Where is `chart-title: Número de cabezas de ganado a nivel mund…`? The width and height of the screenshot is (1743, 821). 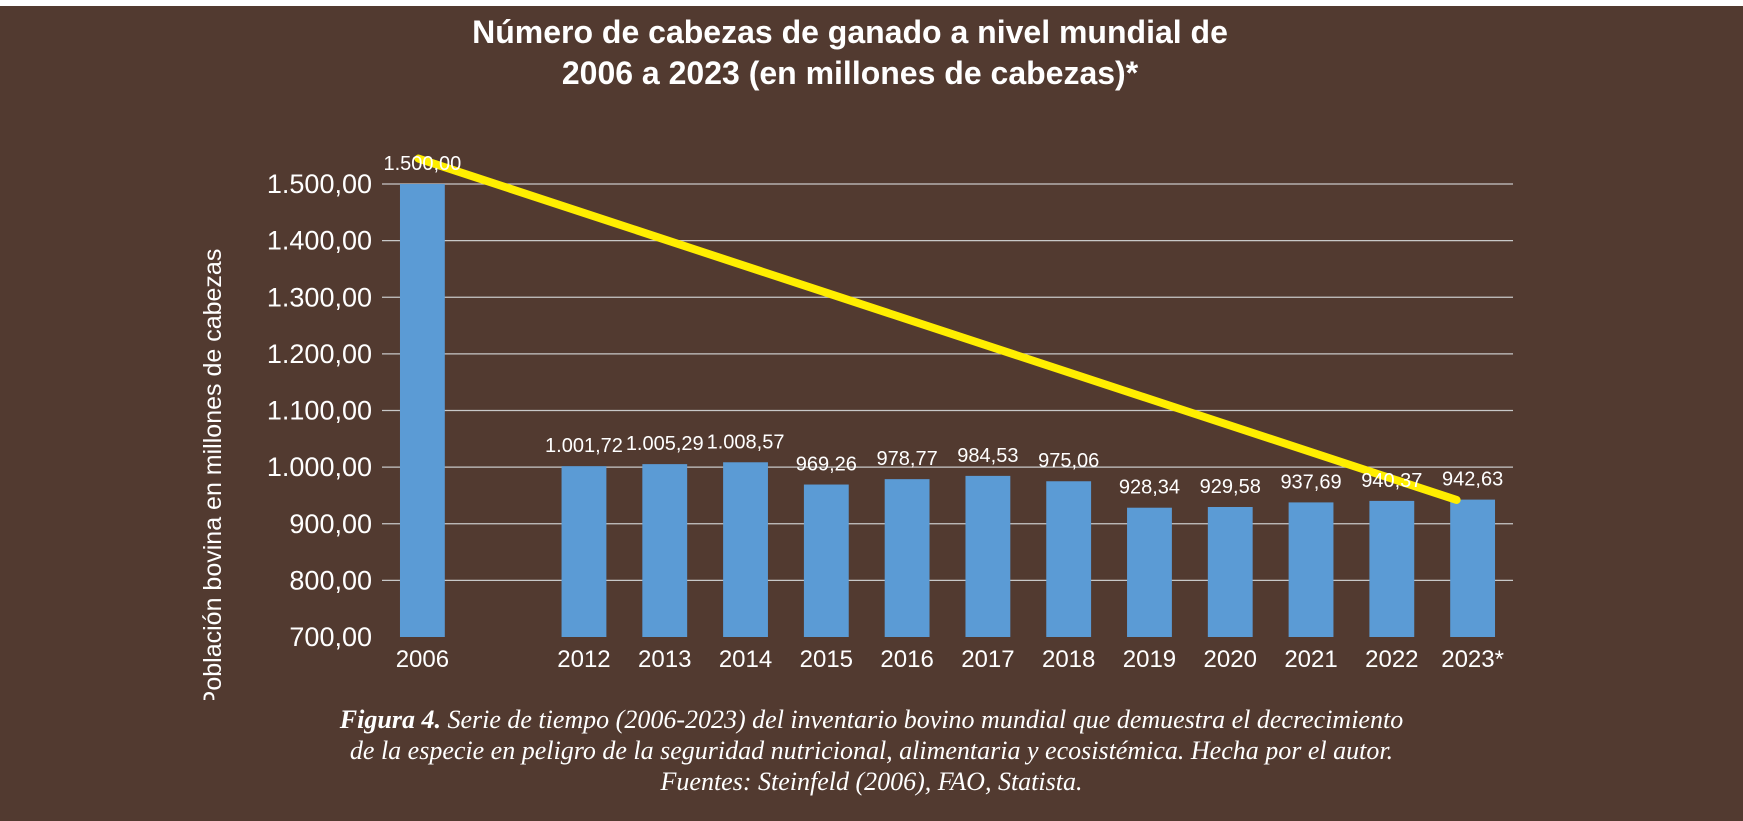 chart-title: Número de cabezas de ganado a nivel mund… is located at coordinates (850, 53).